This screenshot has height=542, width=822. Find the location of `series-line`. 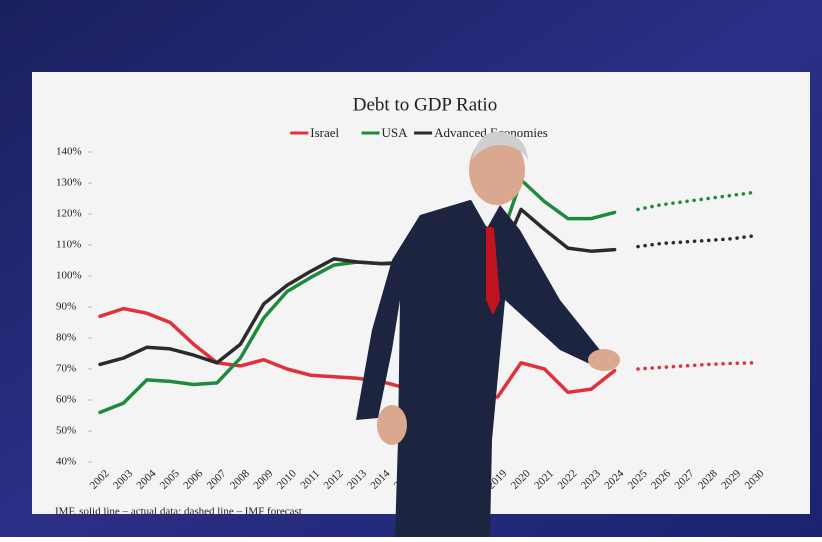

series-line is located at coordinates (357, 354).